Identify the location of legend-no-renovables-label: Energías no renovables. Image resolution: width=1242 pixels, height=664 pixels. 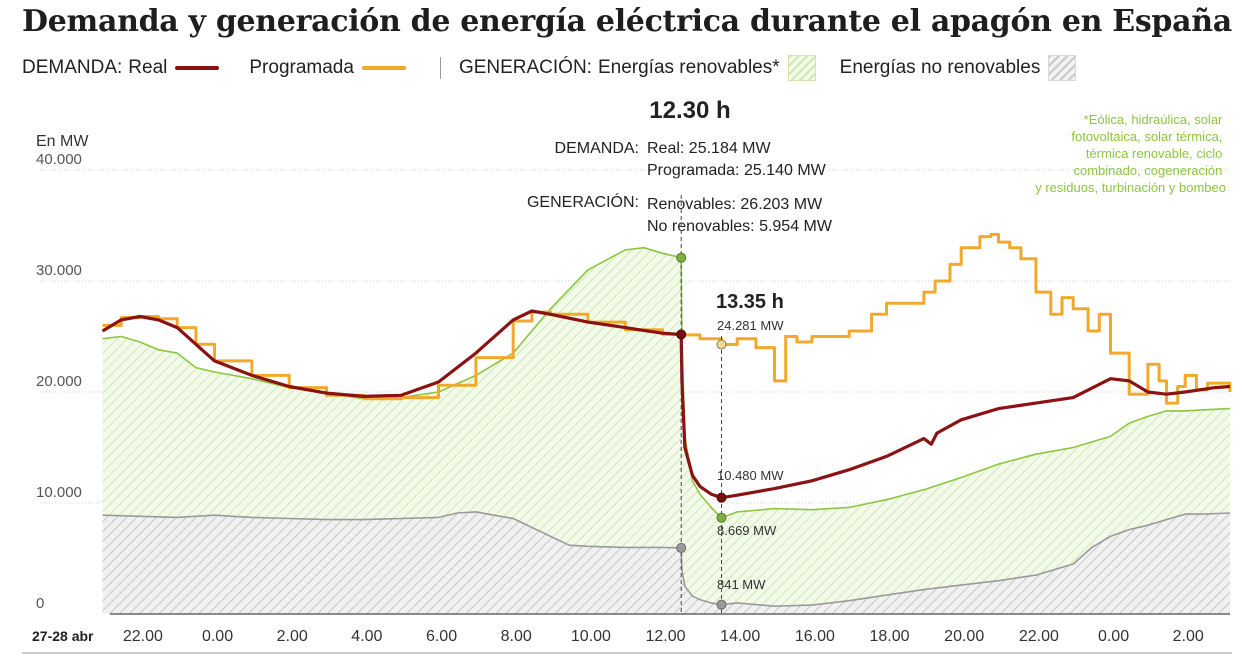
(940, 67).